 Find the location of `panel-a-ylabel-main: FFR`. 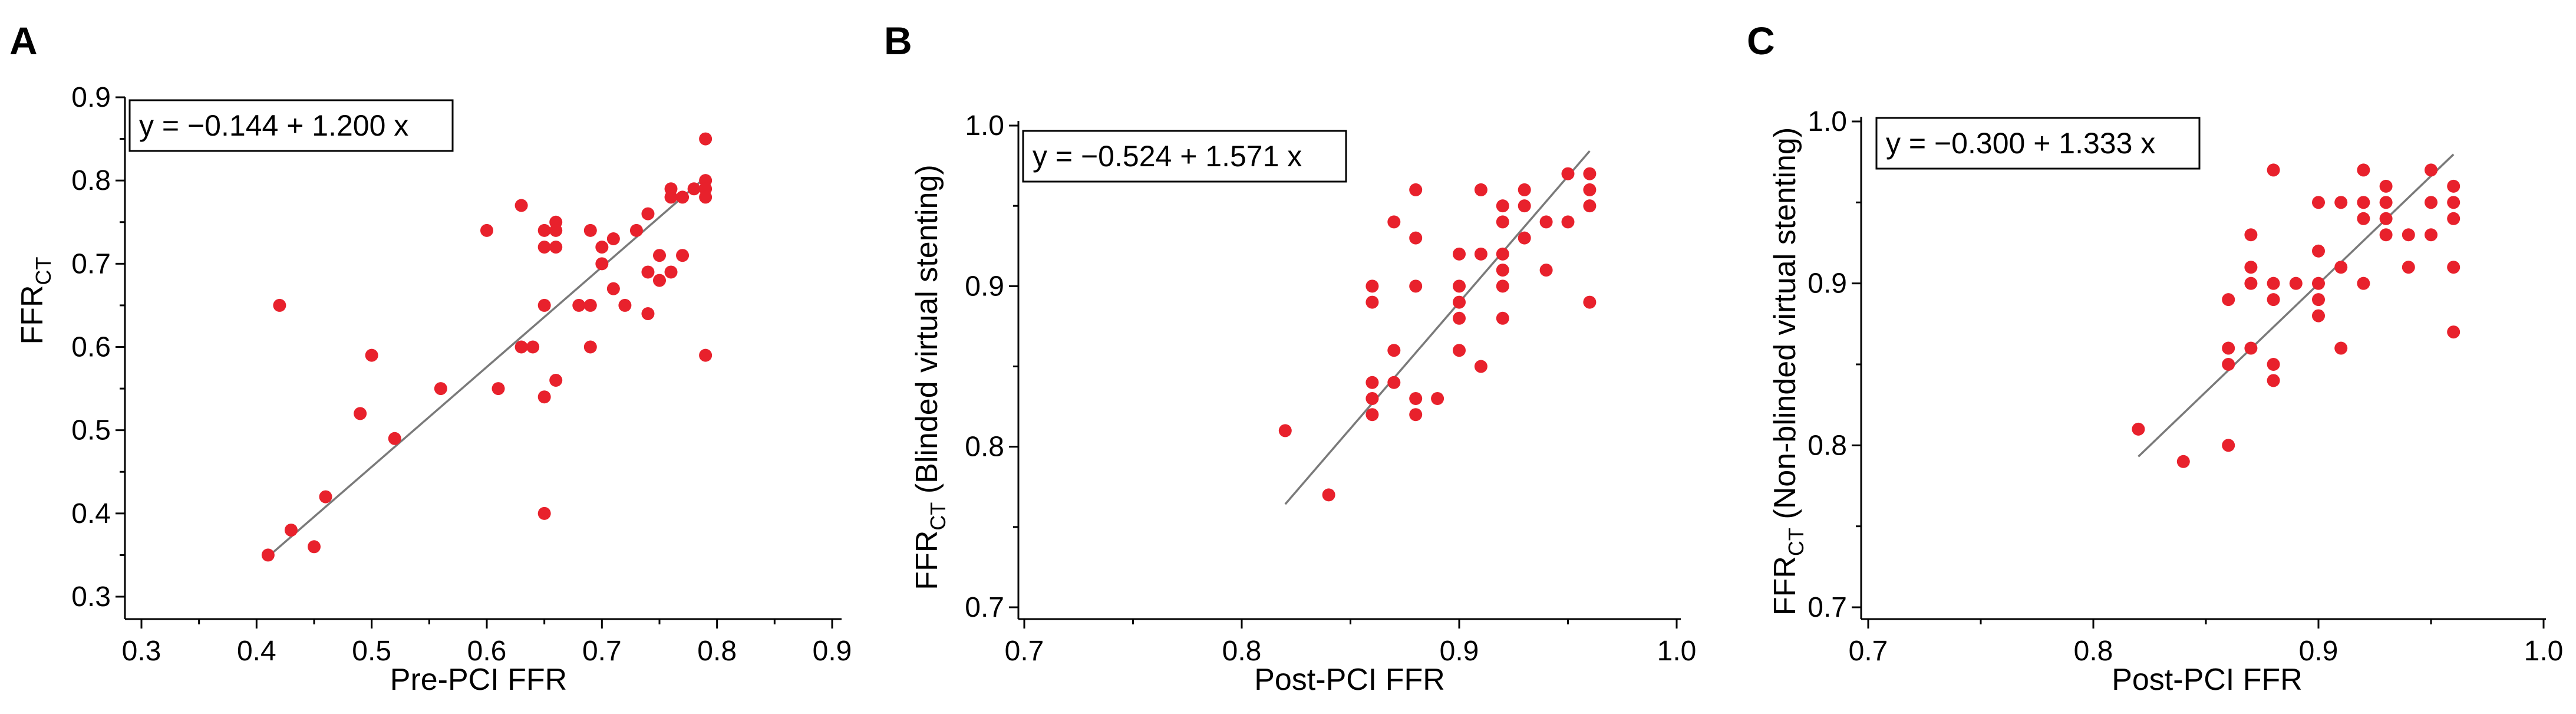

panel-a-ylabel-main: FFR is located at coordinates (32, 314).